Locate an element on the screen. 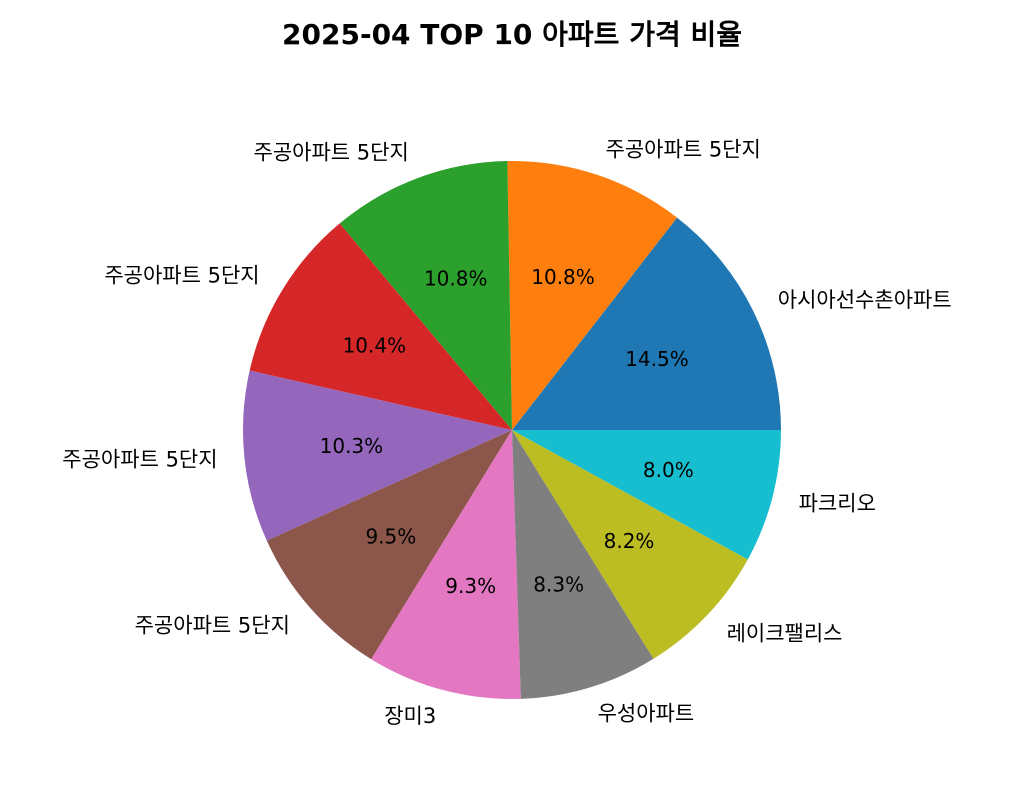  slice-percentage-label: 10.3% is located at coordinates (352, 446).